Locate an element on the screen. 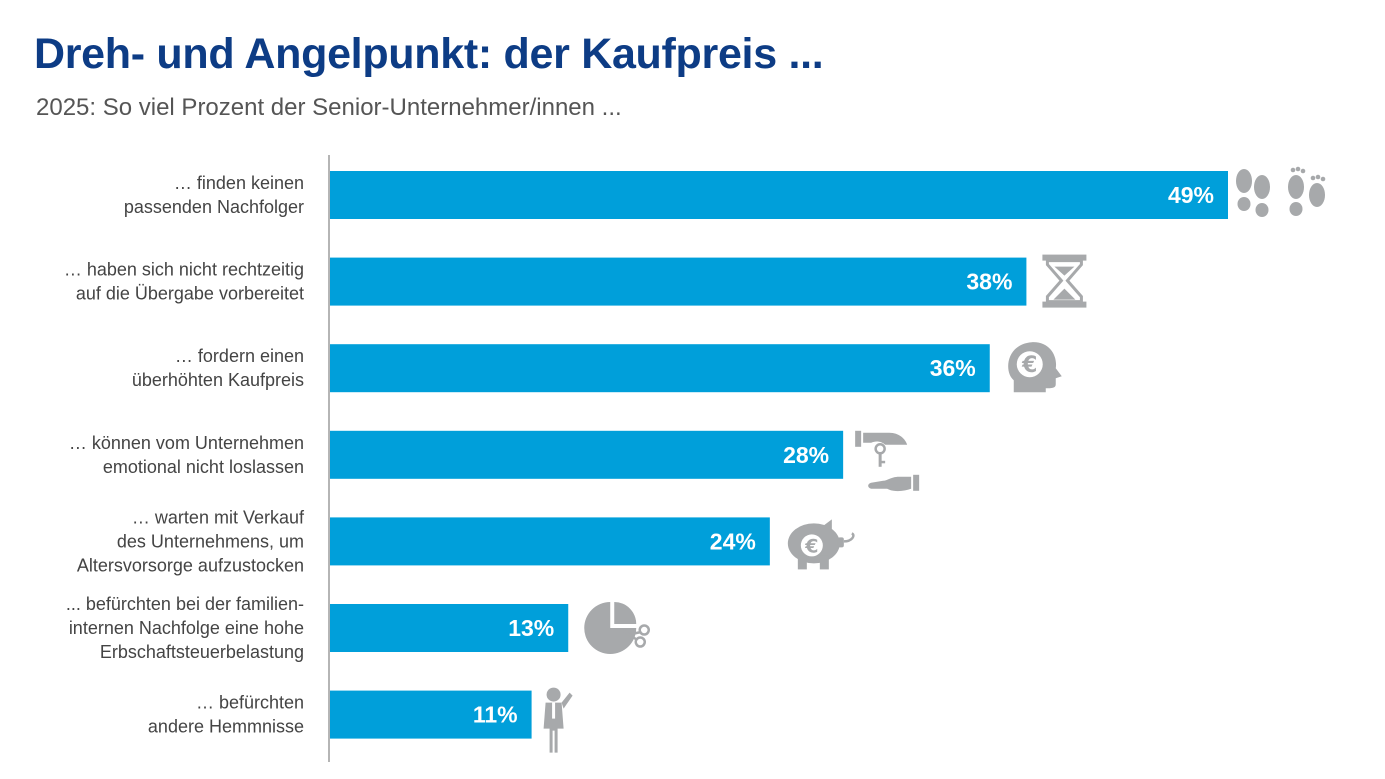  thinking-man-icon is located at coordinates (558, 720).